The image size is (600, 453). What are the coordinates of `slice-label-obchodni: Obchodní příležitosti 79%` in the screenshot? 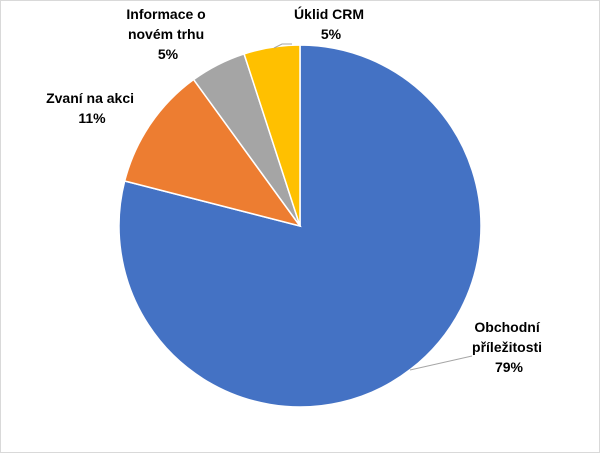 It's located at (509, 347).